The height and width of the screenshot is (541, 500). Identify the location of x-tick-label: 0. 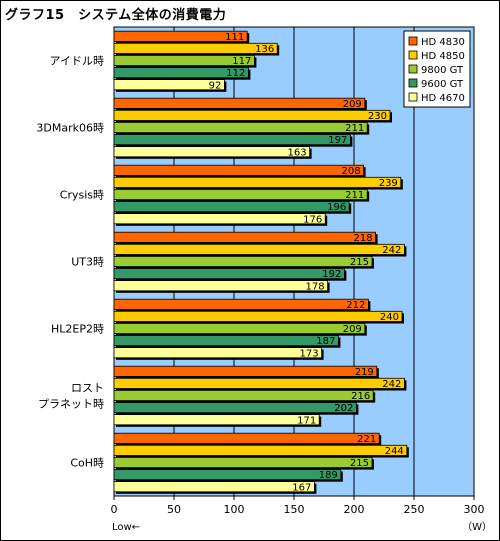
(114, 509).